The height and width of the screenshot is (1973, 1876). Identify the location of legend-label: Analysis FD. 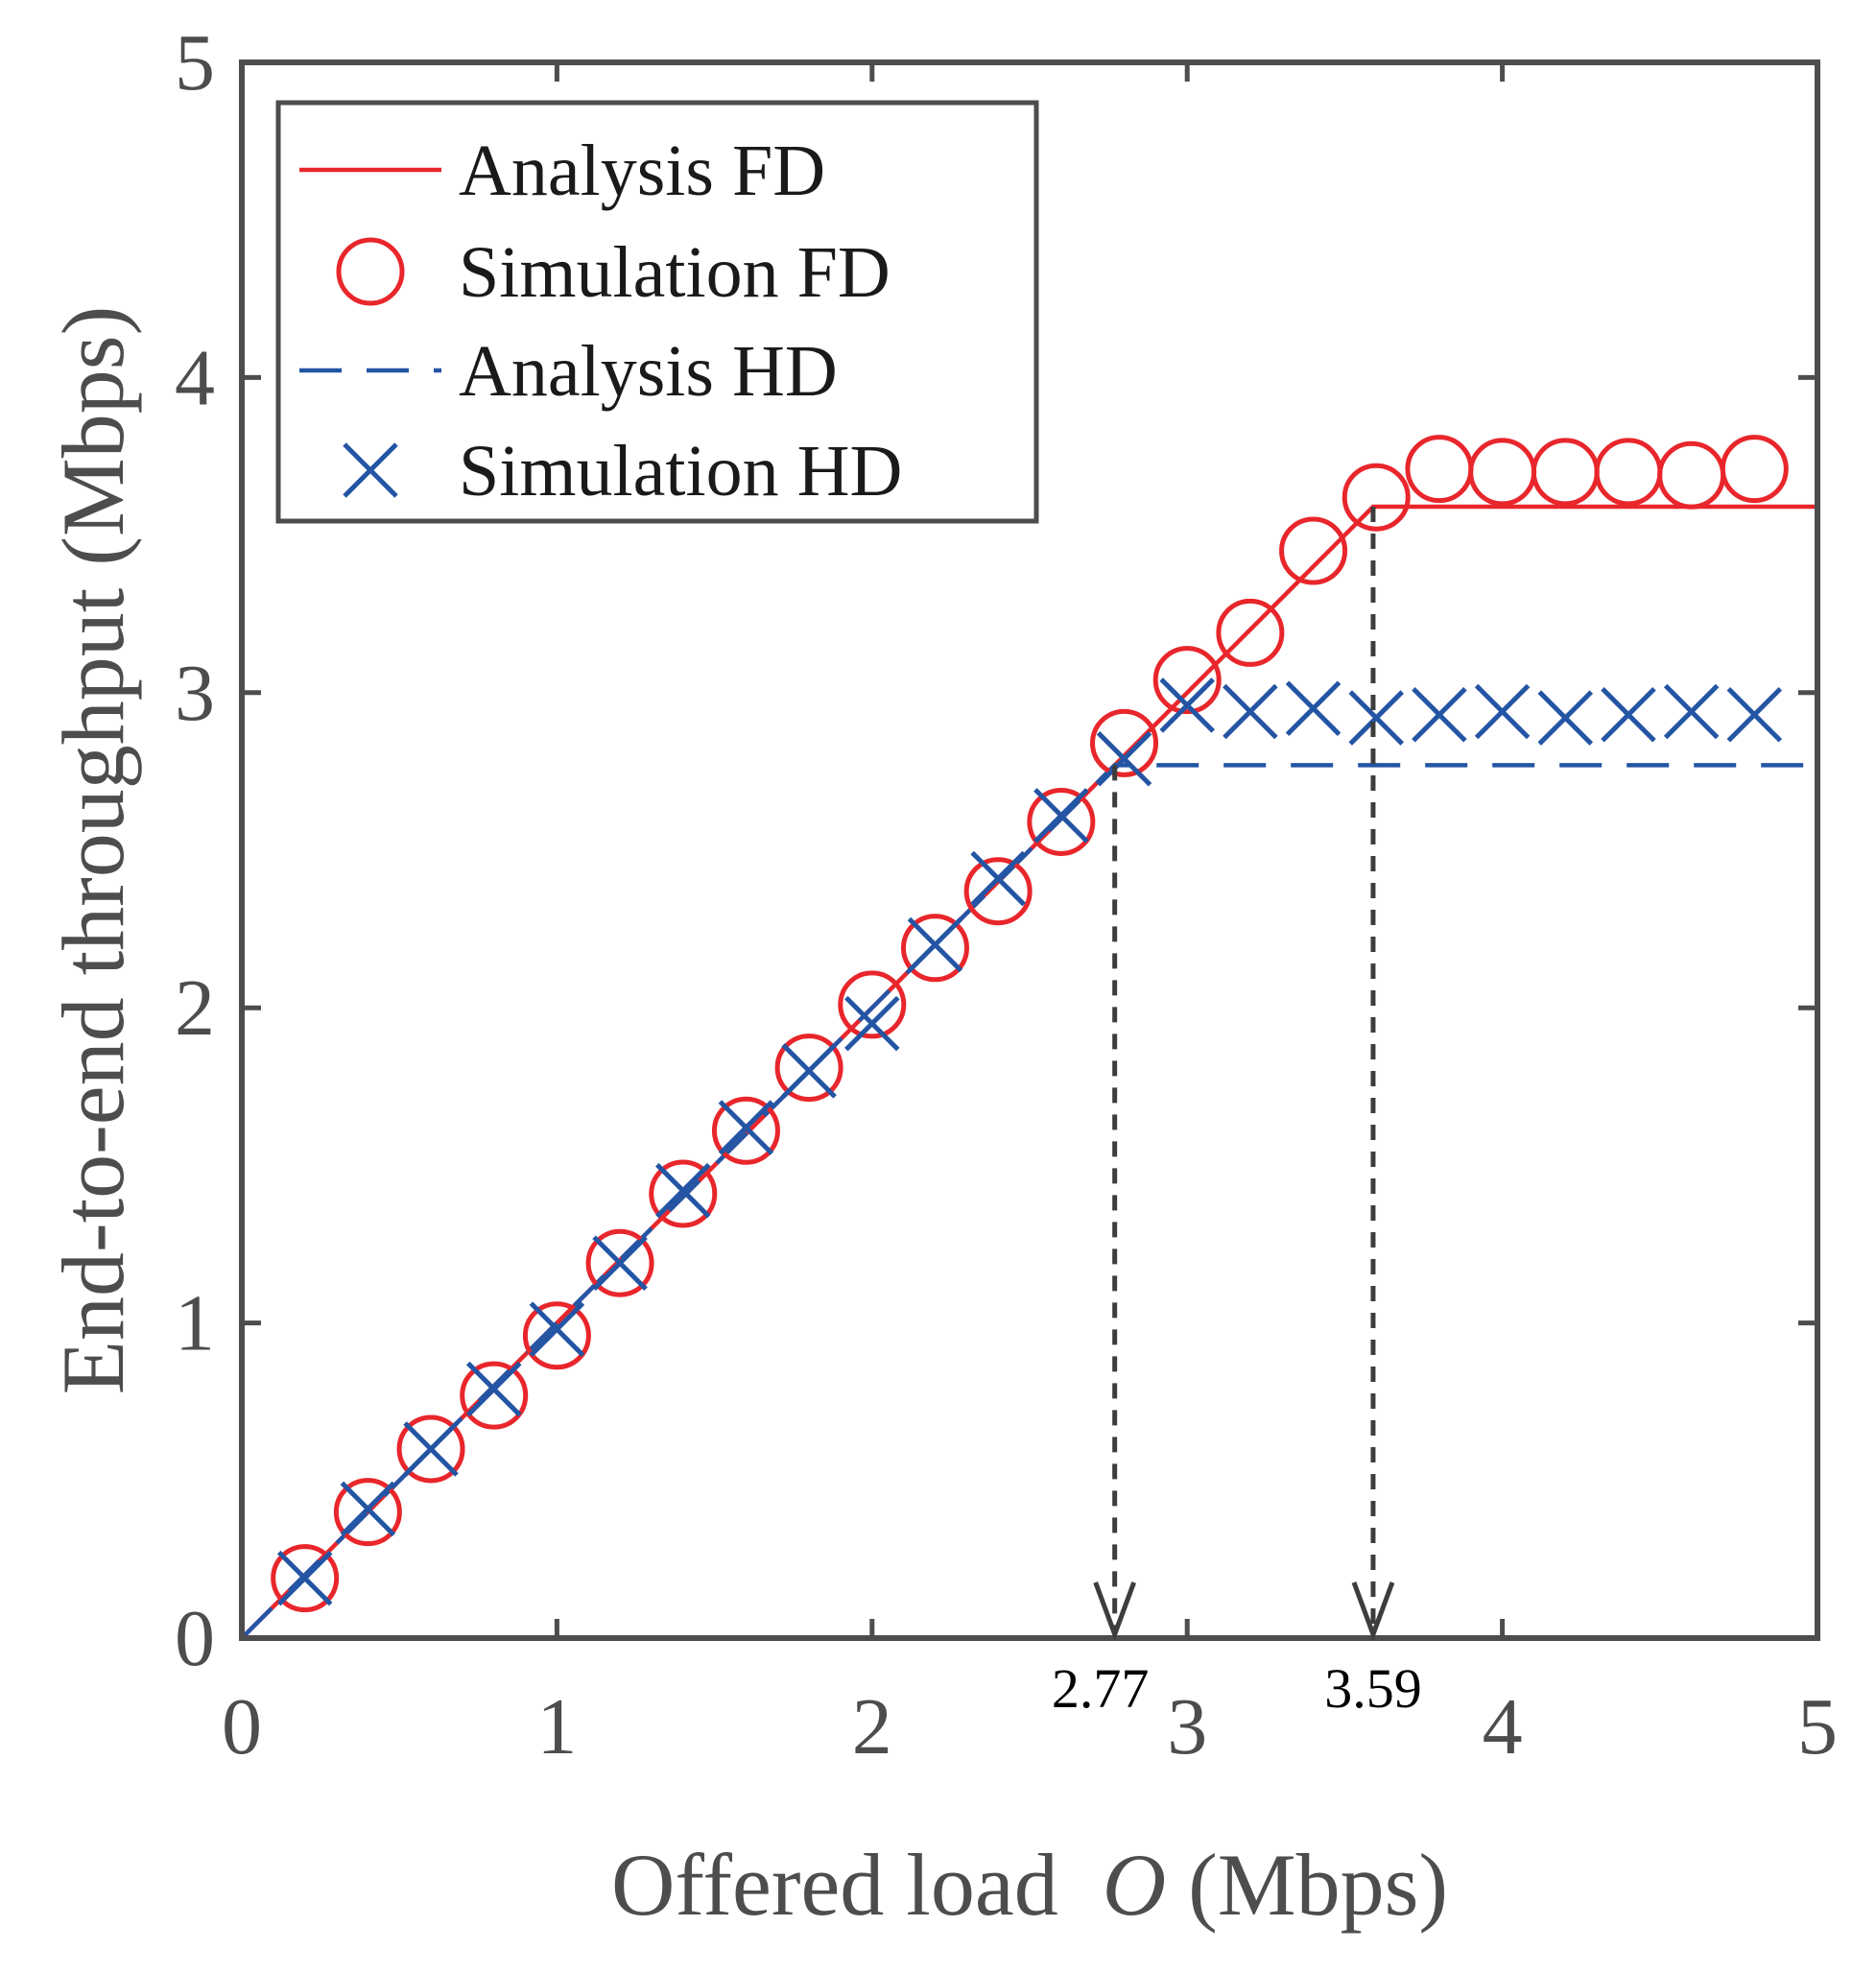
(642, 171).